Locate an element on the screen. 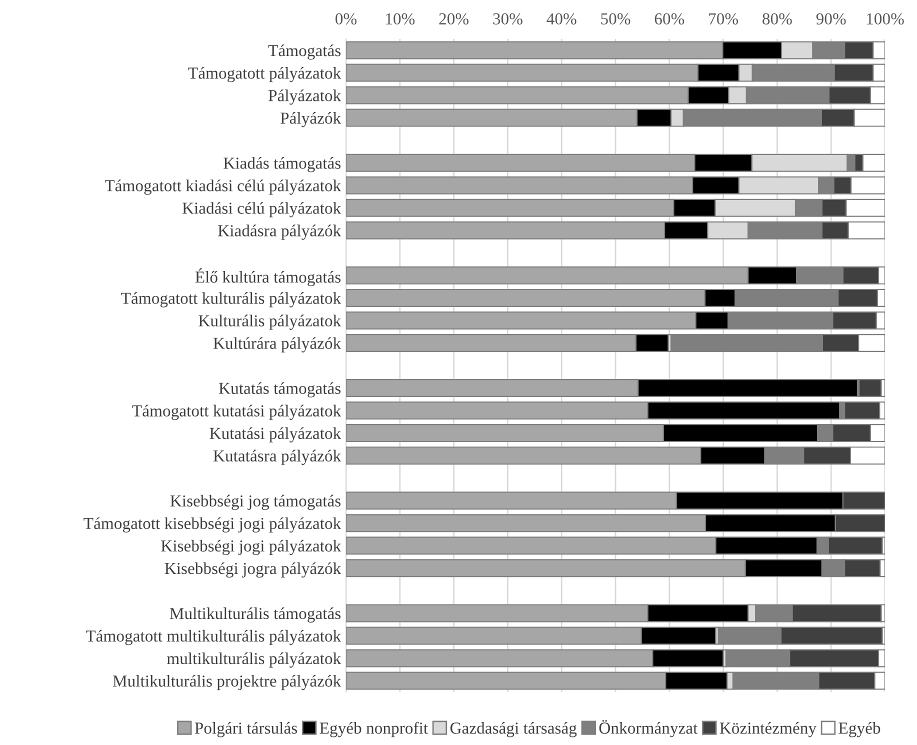  y-tick-label: Kiadásra pályázók is located at coordinates (280, 232).